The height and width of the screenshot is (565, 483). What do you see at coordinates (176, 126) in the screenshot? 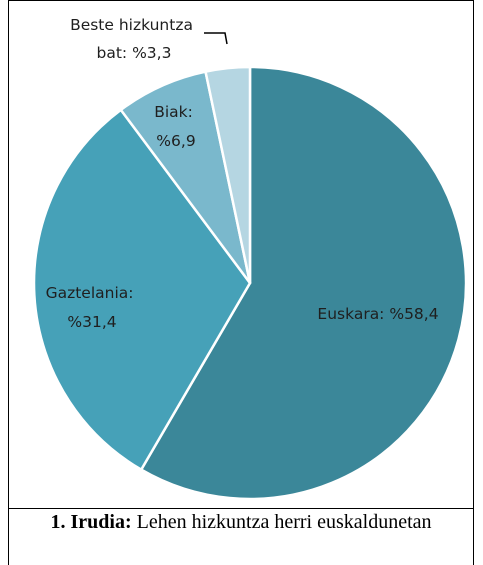
I see `slice-label-biak: Biak: %6,9` at bounding box center [176, 126].